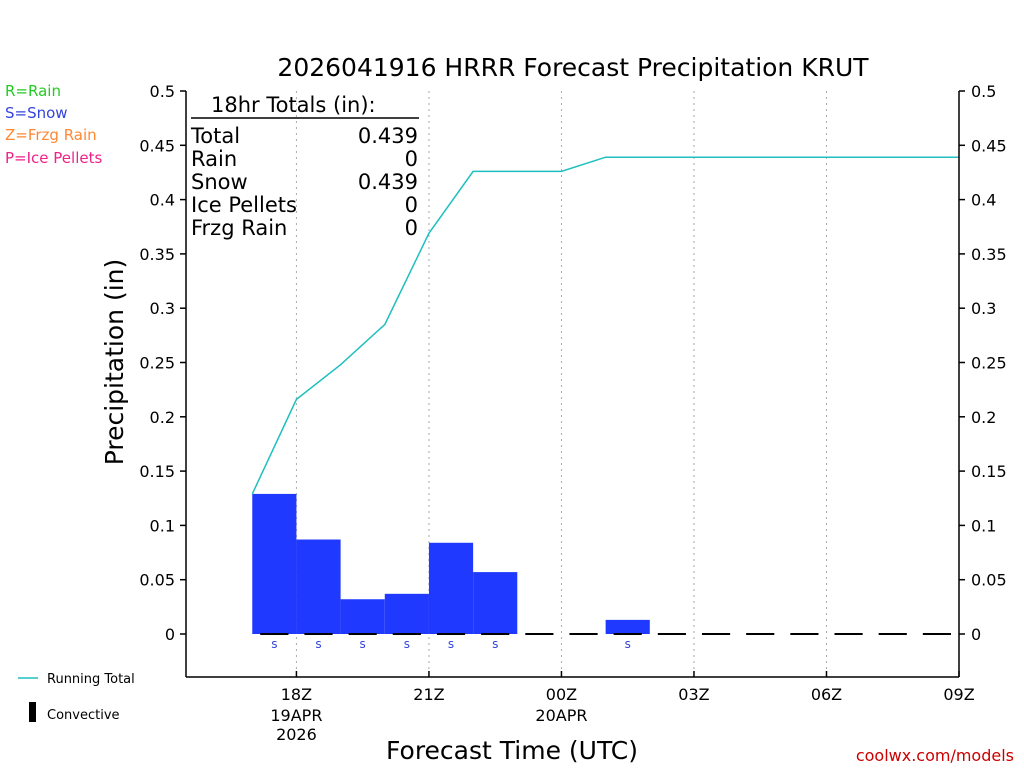 This screenshot has width=1024, height=768. What do you see at coordinates (162, 91) in the screenshot?
I see `y-tick-label-left: 0.5` at bounding box center [162, 91].